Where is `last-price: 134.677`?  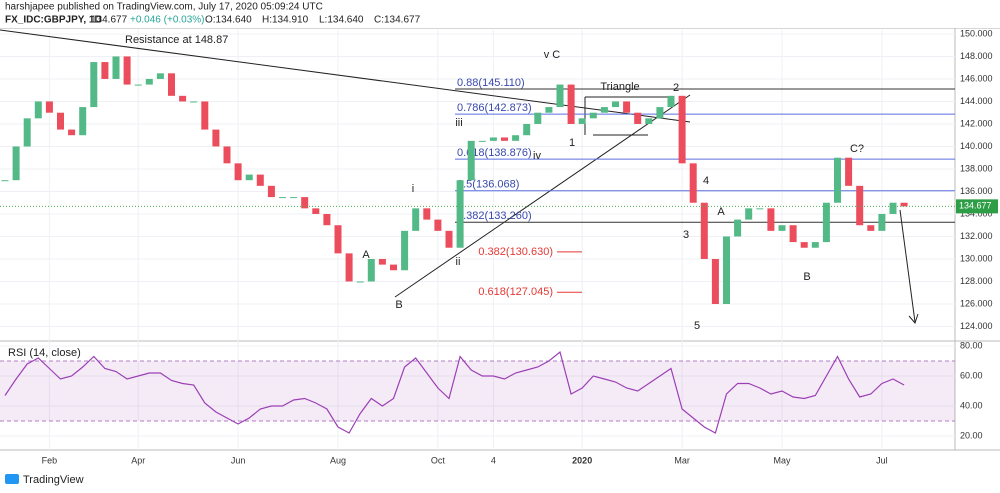
last-price: 134.677 is located at coordinates (109, 20).